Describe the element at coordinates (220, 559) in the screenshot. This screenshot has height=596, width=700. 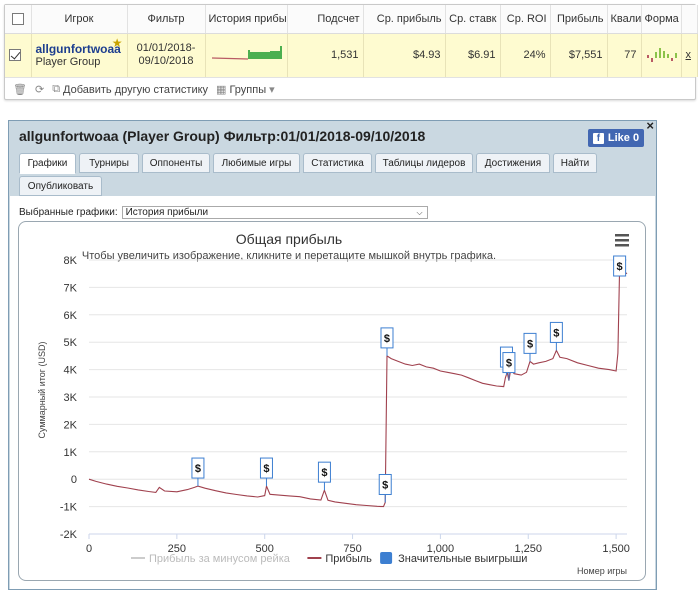
I see `legend-label: Прибыль за минусом рейка` at that location.